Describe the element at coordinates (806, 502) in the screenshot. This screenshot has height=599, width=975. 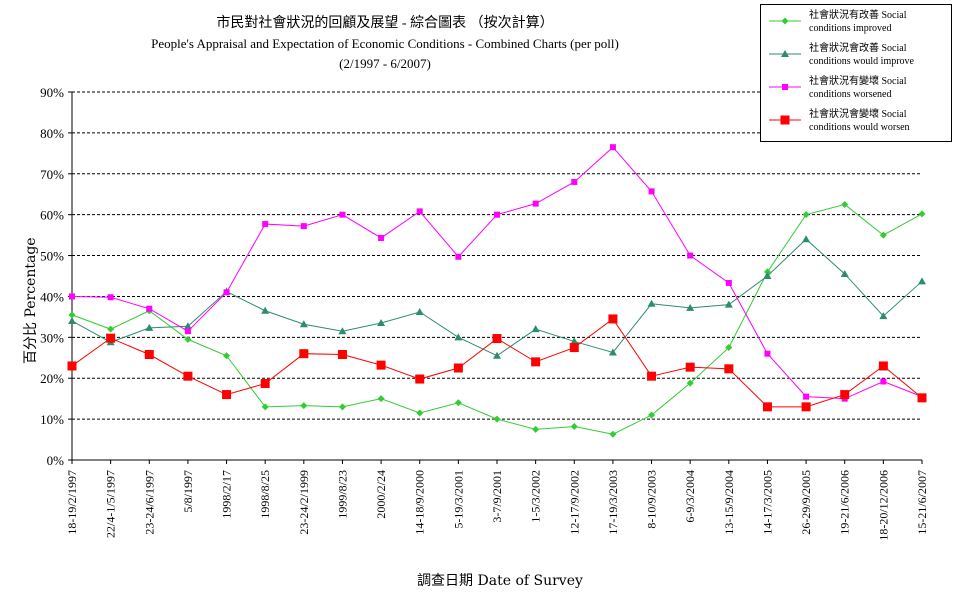
I see `x-tick-label: 26-29/9/2005` at that location.